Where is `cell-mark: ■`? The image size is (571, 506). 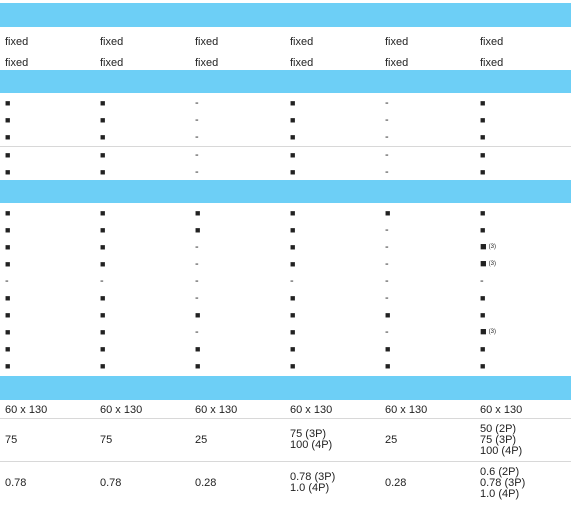 cell-mark: ■ is located at coordinates (483, 246).